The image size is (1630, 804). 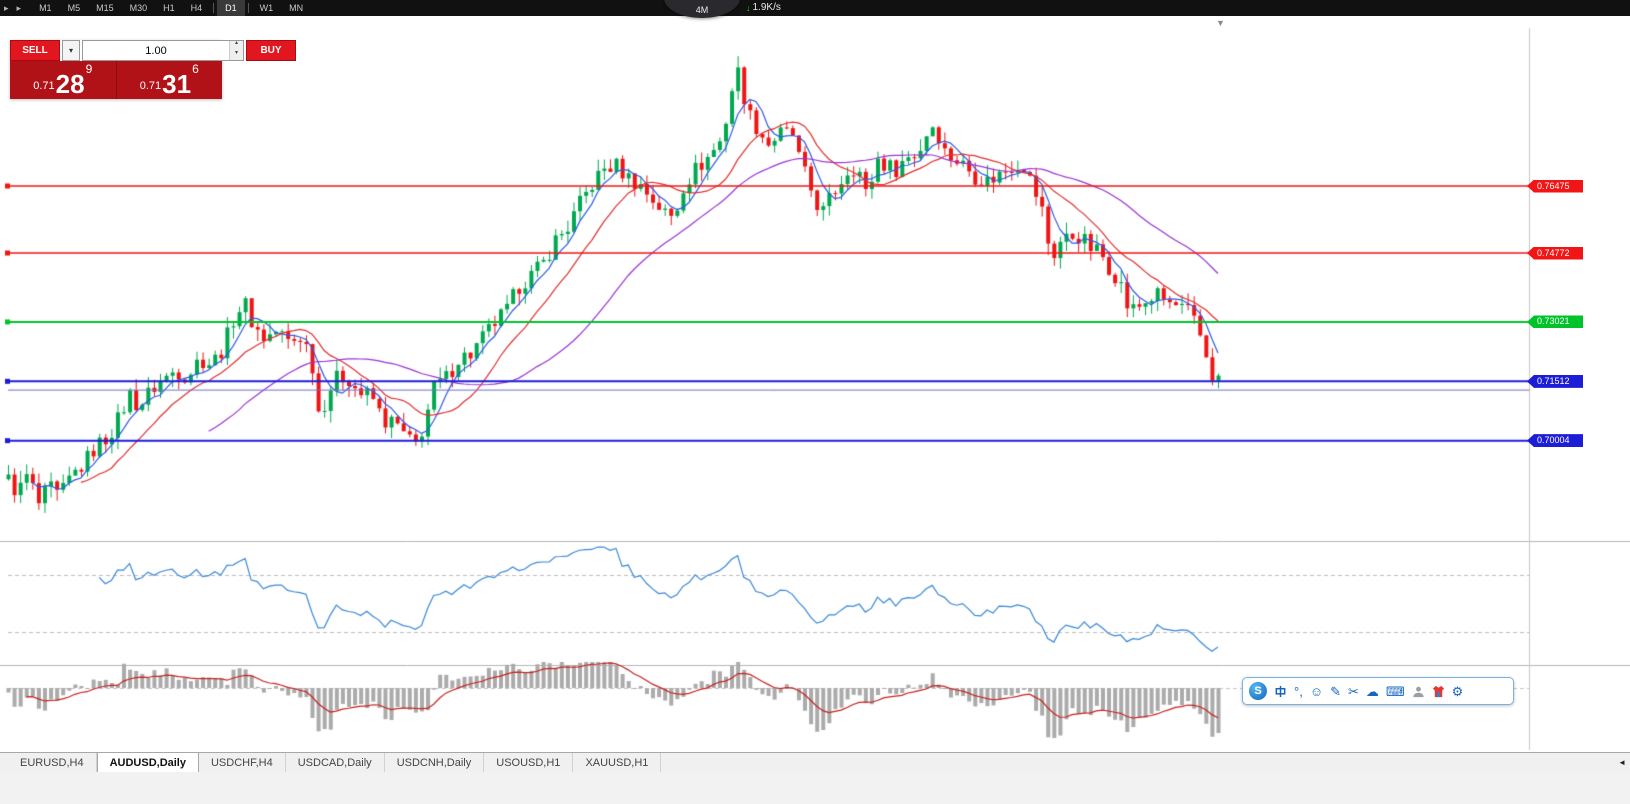 I want to click on sell-button: SELL, so click(x=35, y=50).